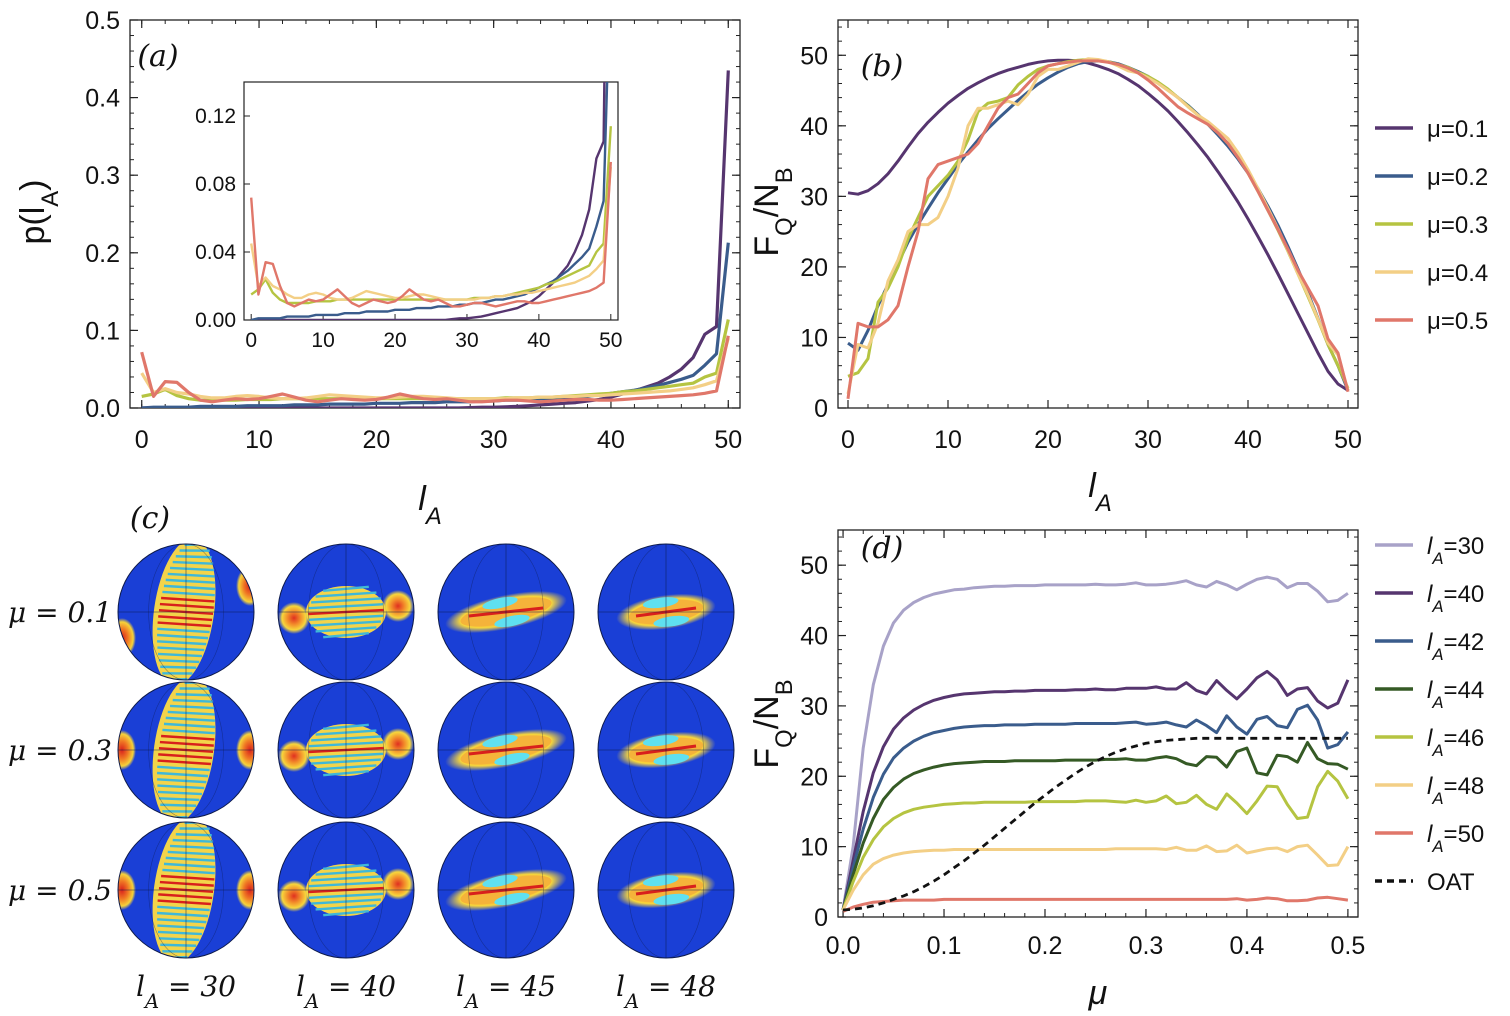  Describe the element at coordinates (142, 440) in the screenshot. I see `x-tick-label: 0` at that location.